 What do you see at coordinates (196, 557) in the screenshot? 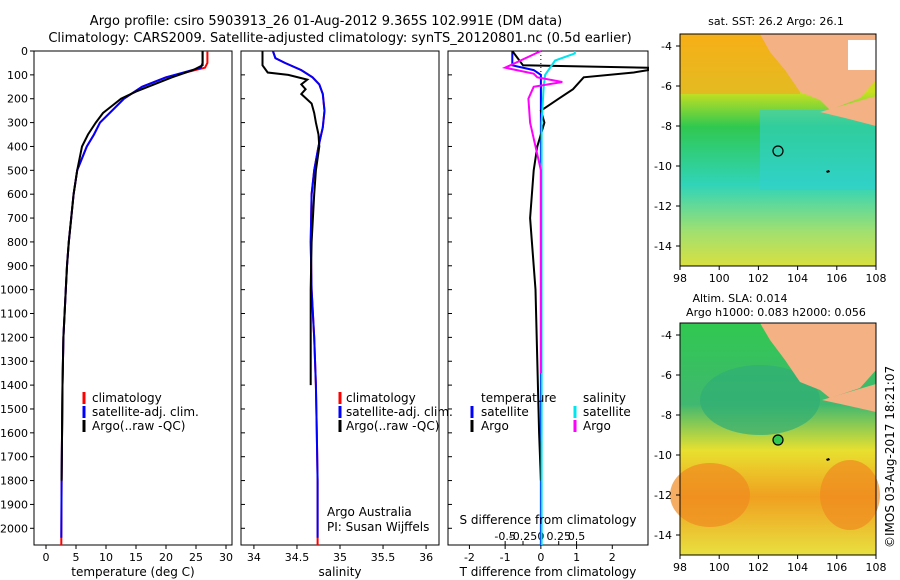
I see `x-tick-label: 25` at bounding box center [196, 557].